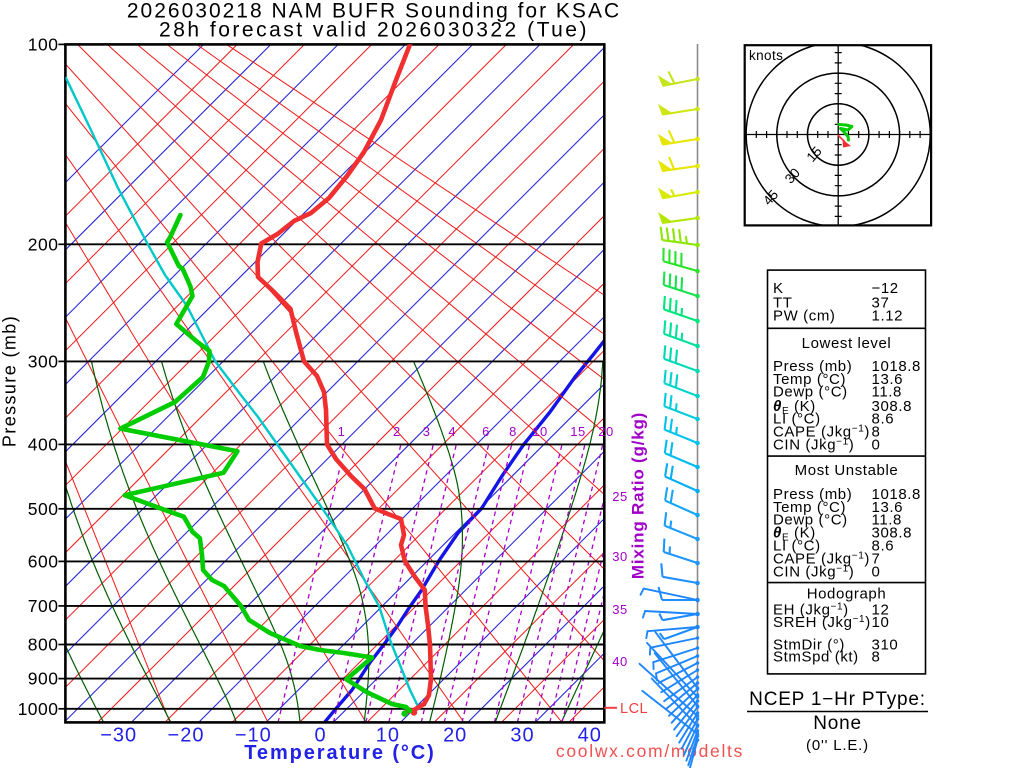 This screenshot has width=1024, height=768. I want to click on svg-text: 300, so click(43, 361).